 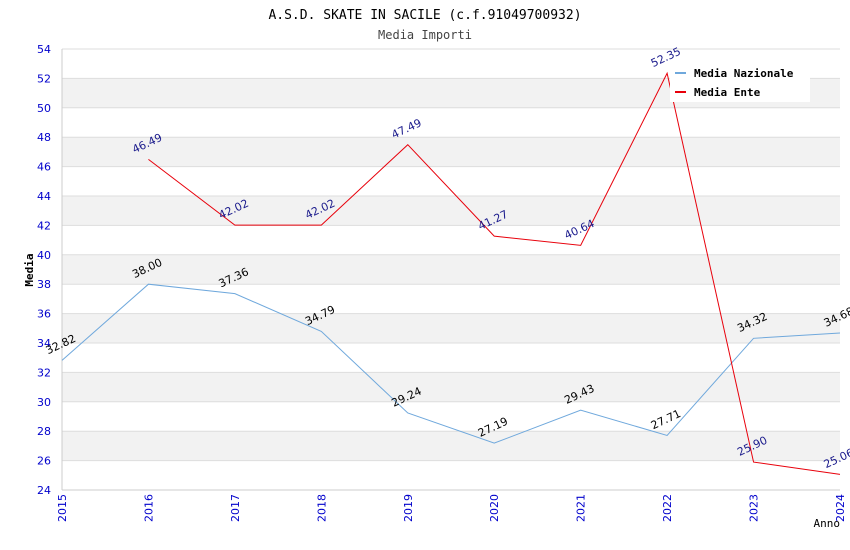 I want to click on y-tick-label: 52, so click(x=44, y=78).